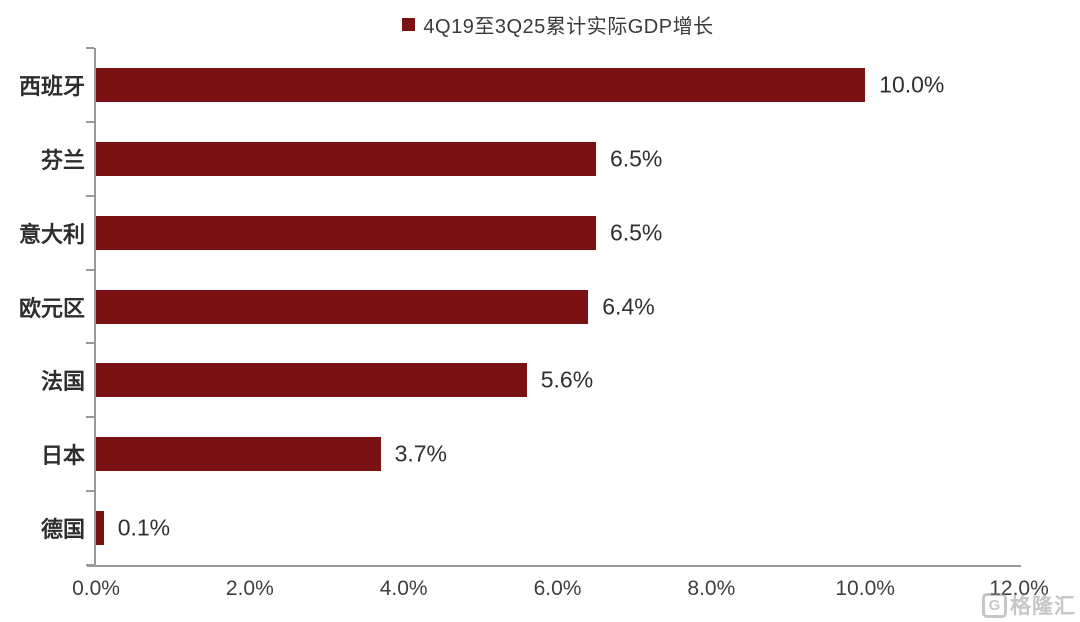  Describe the element at coordinates (62, 530) in the screenshot. I see `category-label: 德国` at that location.